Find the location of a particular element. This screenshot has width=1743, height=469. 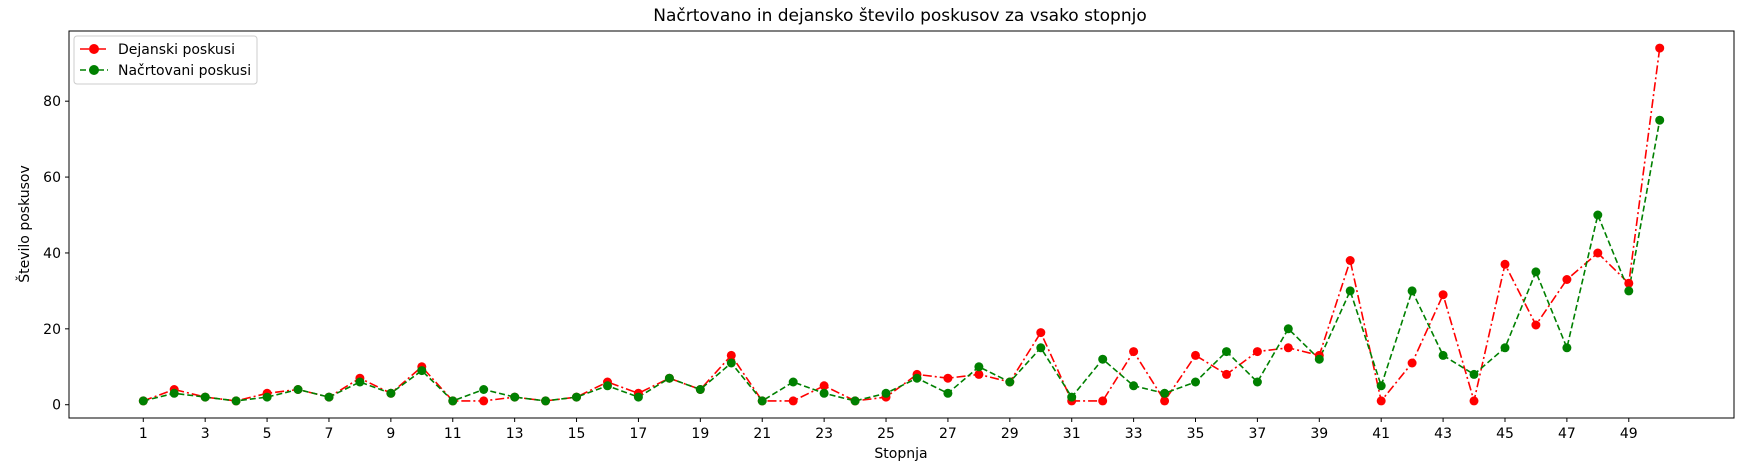

x-tick-label: 47 is located at coordinates (1567, 434).